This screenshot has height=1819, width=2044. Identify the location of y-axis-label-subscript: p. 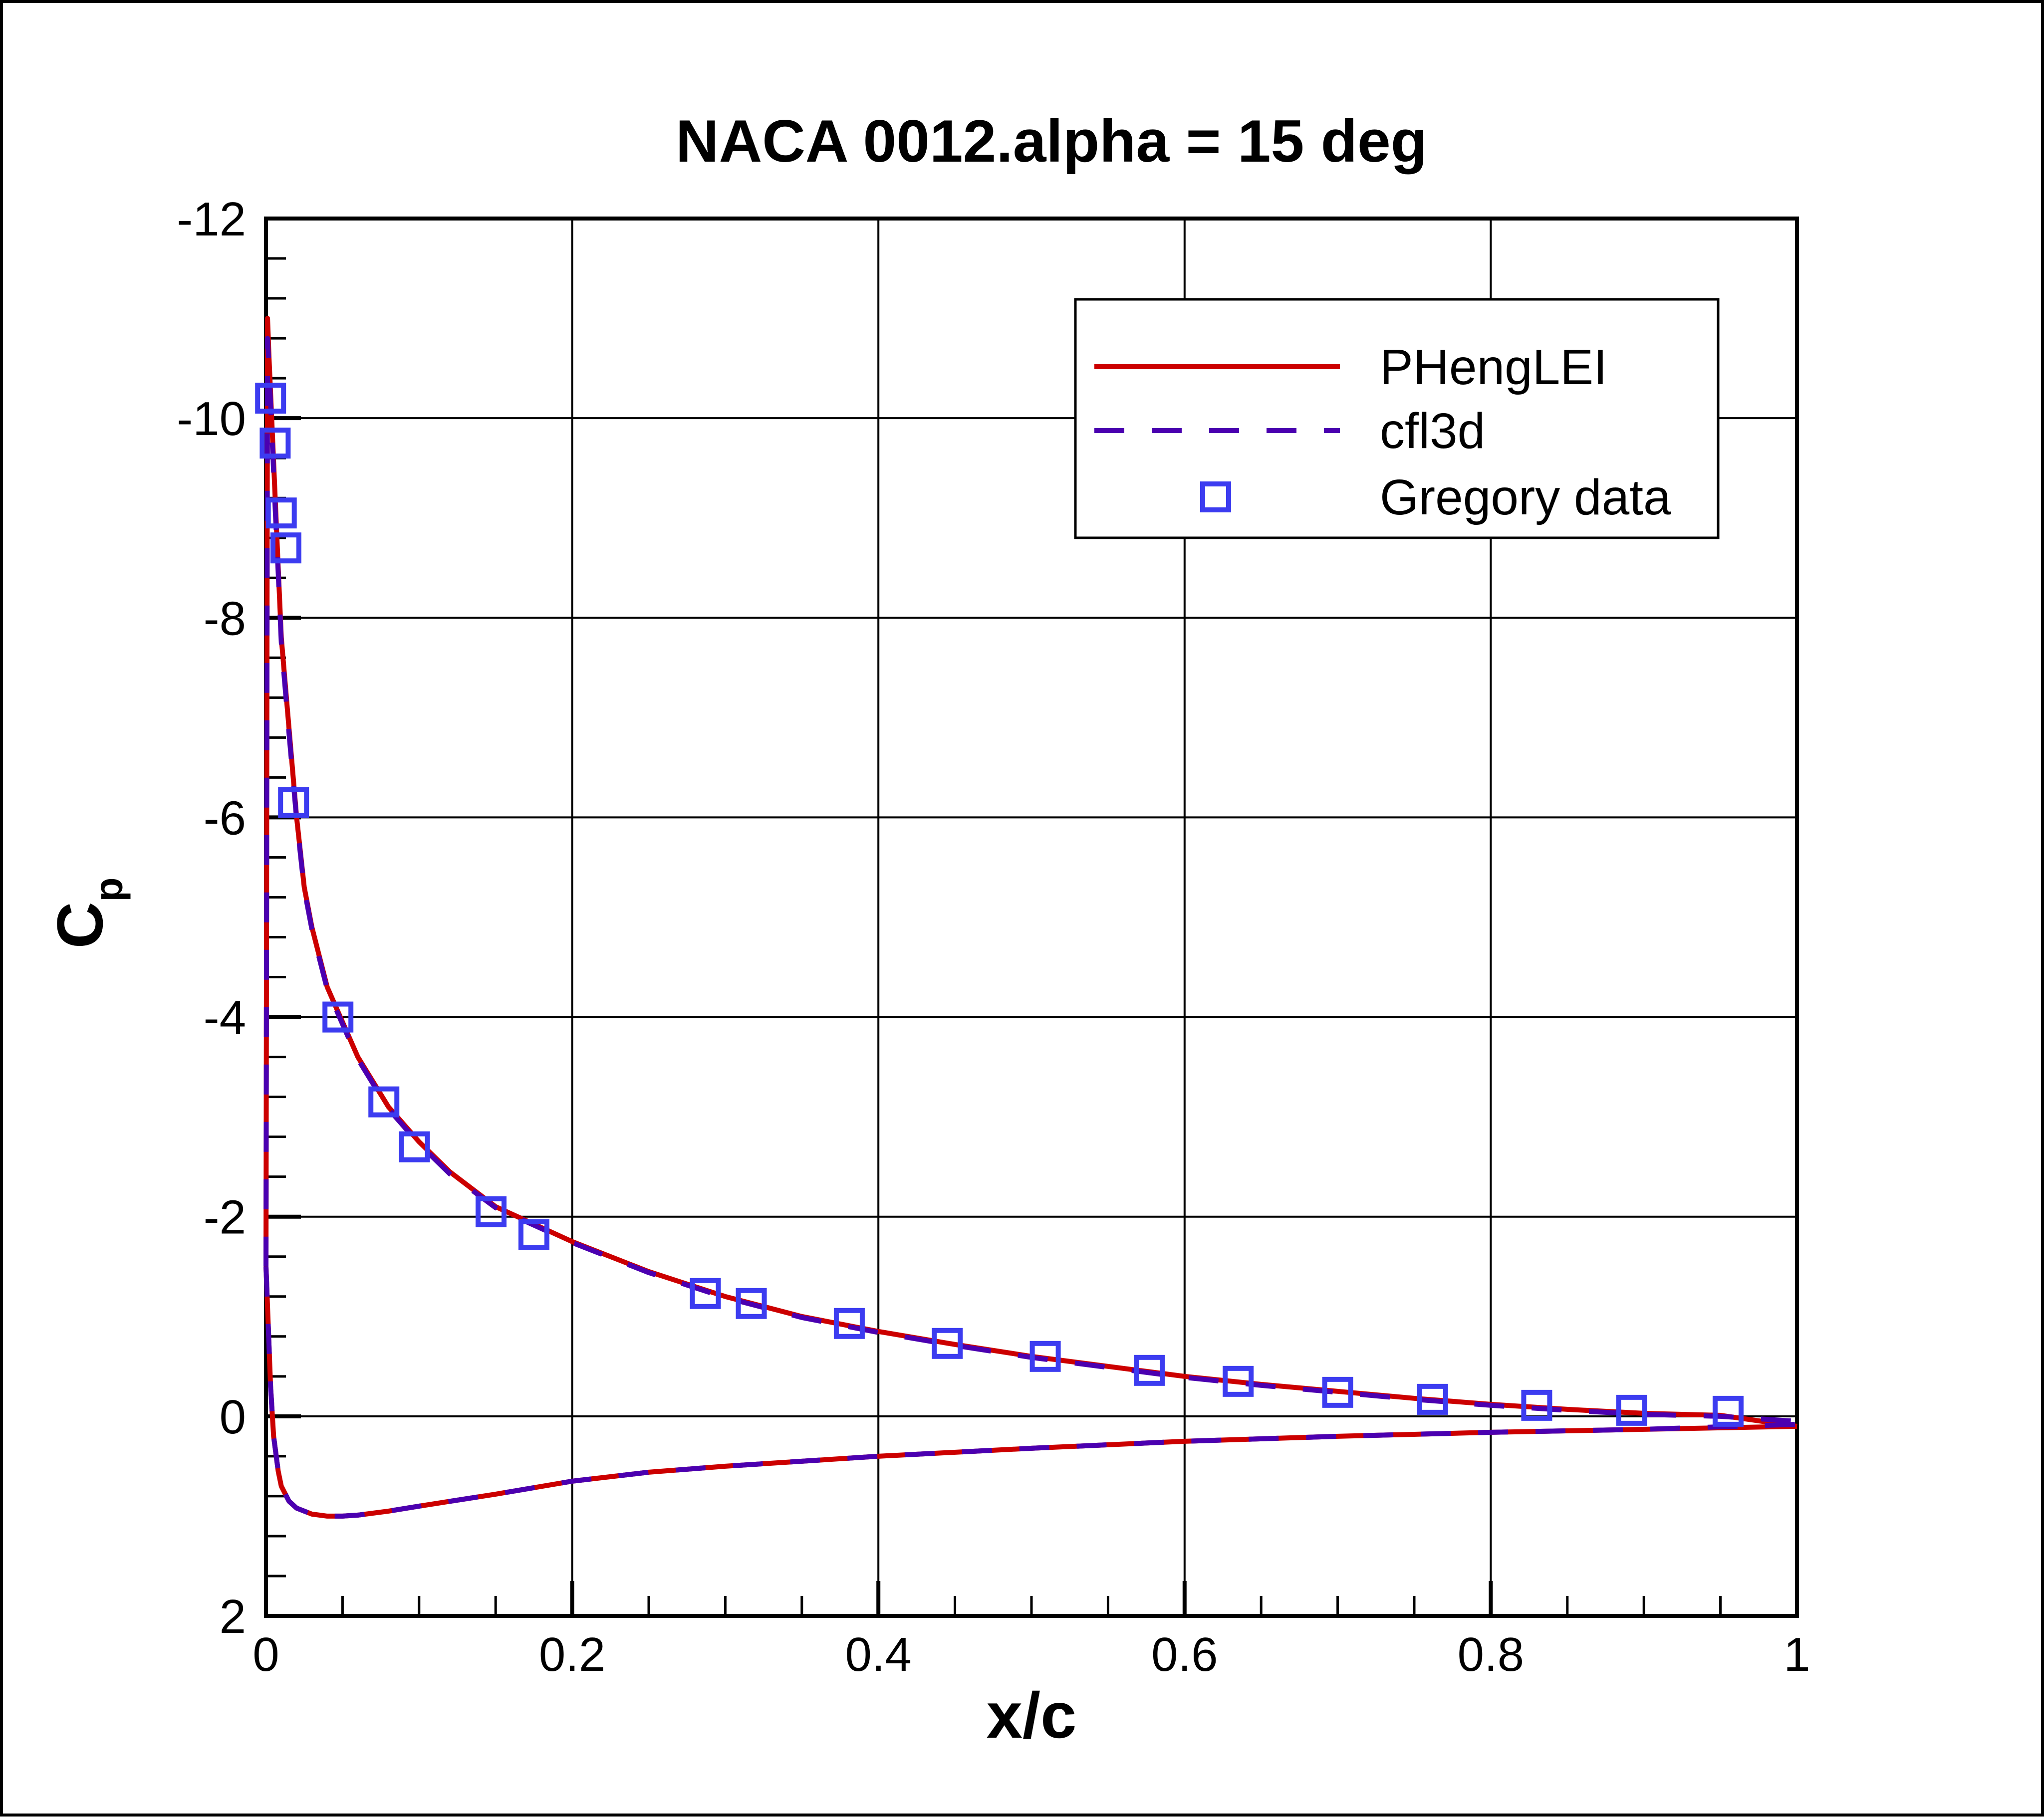
(108, 890).